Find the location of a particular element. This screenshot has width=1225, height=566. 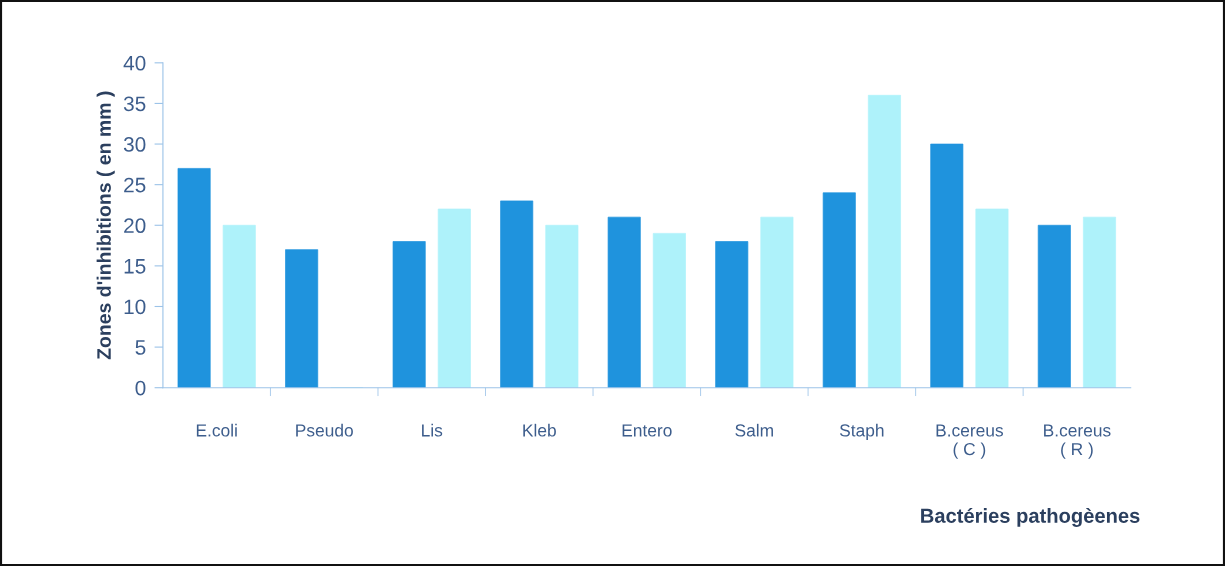

y-tick-label: 15 is located at coordinates (135, 266).